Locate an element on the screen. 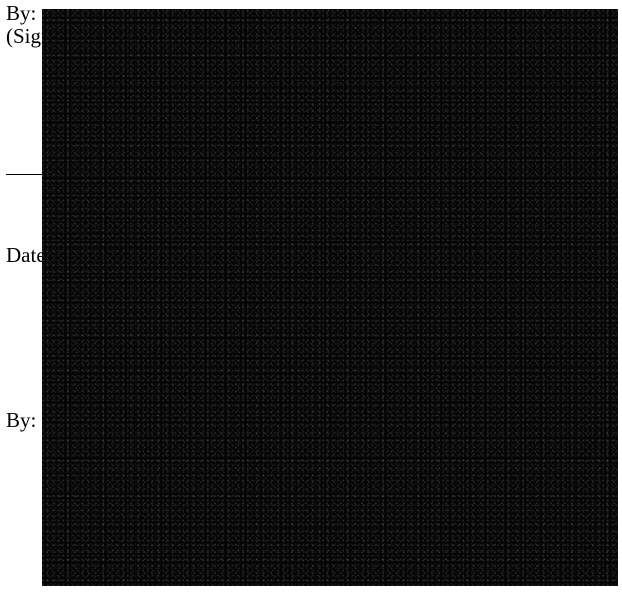 This screenshot has height=592, width=622. date-label: Date is located at coordinates (26, 255).